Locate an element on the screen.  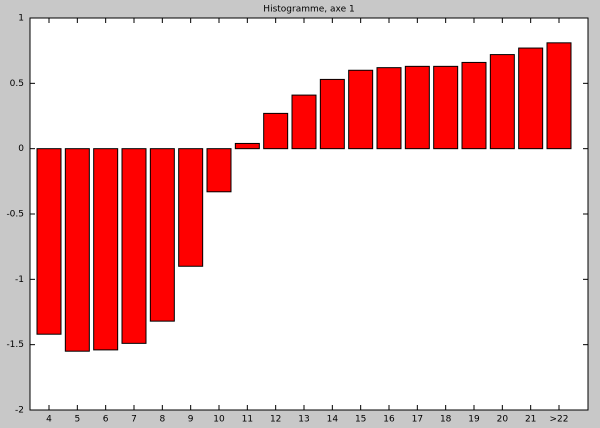
chart-title: Histogramme, axe 1 is located at coordinates (308, 10).